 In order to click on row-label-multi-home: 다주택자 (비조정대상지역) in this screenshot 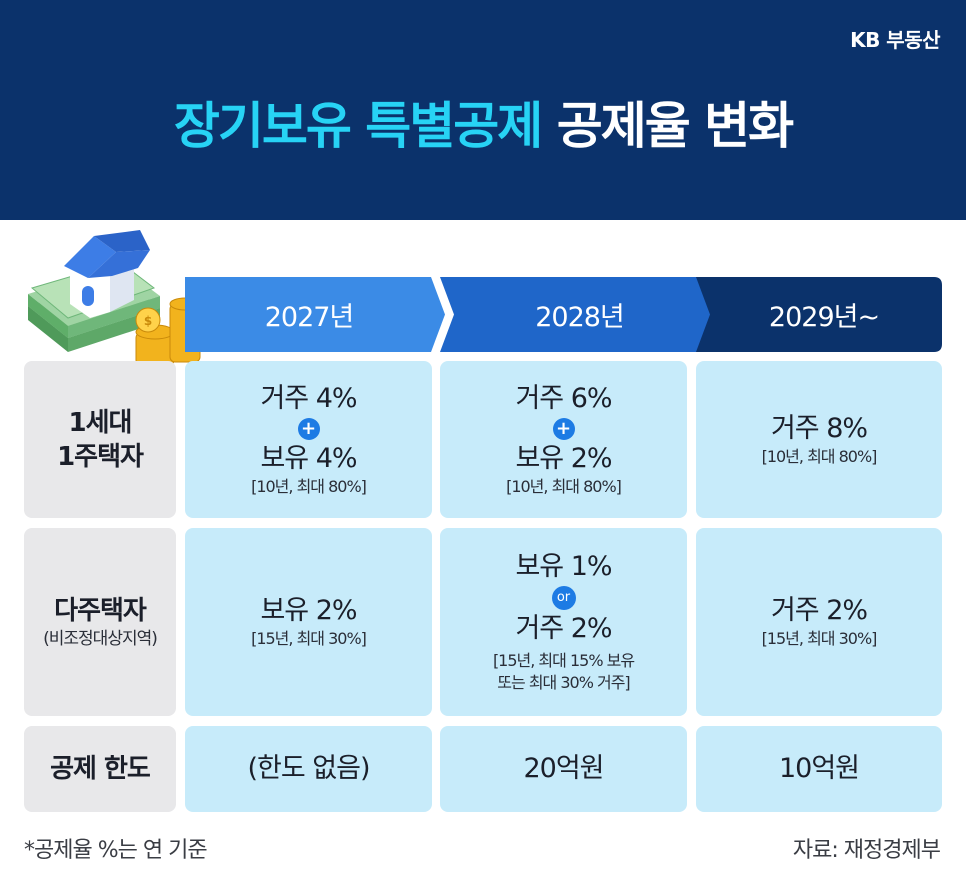, I will do `click(100, 622)`.